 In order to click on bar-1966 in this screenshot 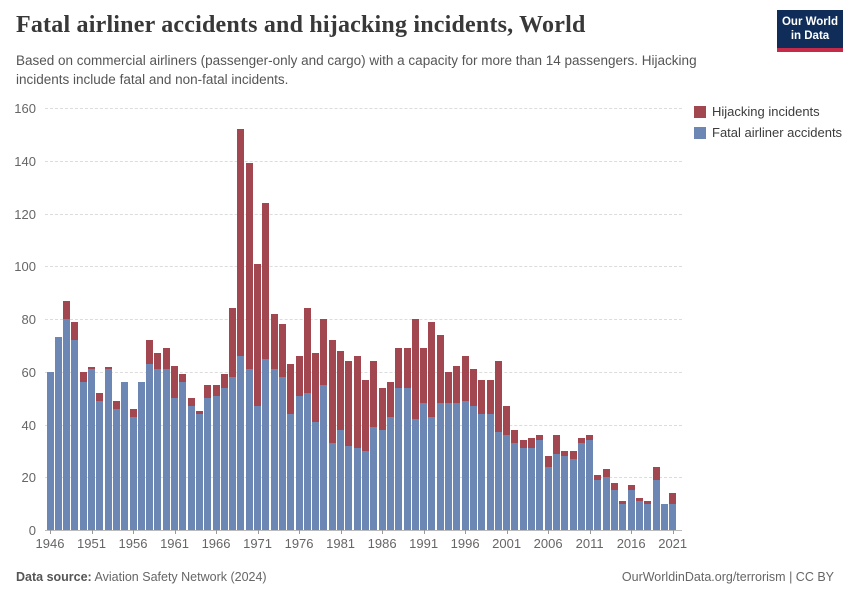, I will do `click(216, 457)`.